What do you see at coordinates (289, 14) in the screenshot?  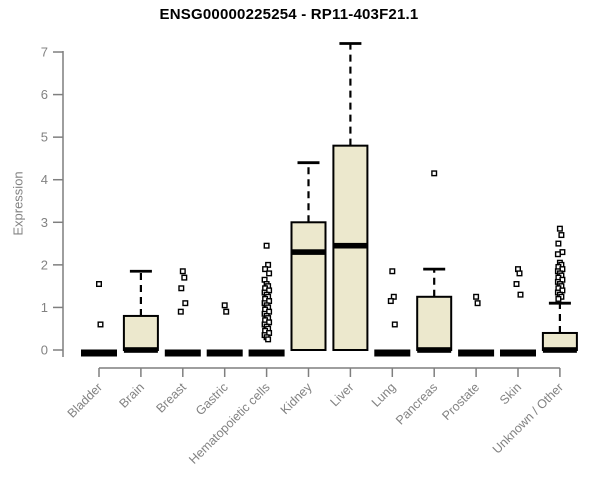 I see `chart-title: ENSG00000225254 - RP11-403F21.1` at bounding box center [289, 14].